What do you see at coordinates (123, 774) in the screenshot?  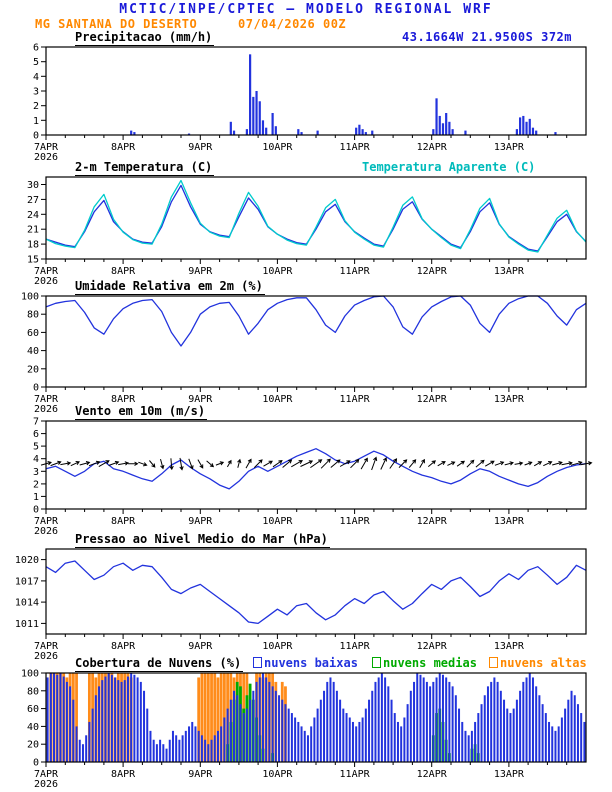 I see `x-tick-label: 8APR` at bounding box center [123, 774].